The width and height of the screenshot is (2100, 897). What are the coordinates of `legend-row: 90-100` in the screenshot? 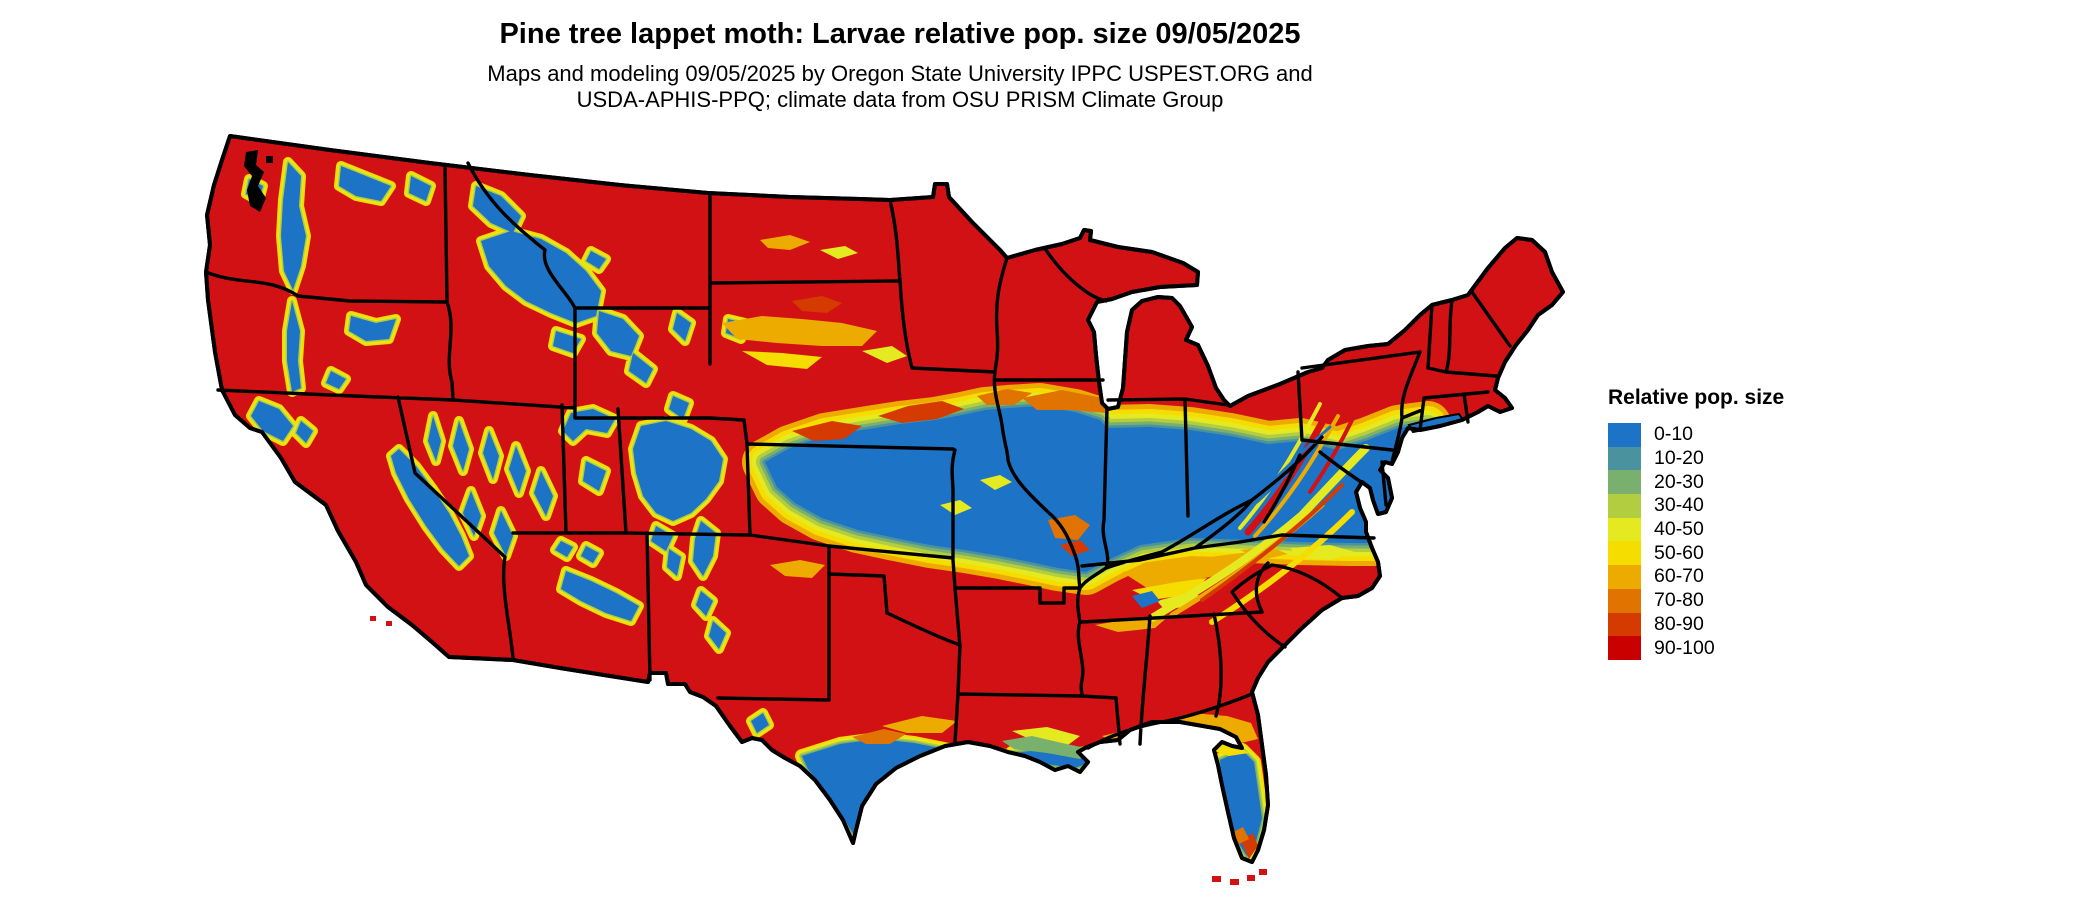 It's located at (1696, 648).